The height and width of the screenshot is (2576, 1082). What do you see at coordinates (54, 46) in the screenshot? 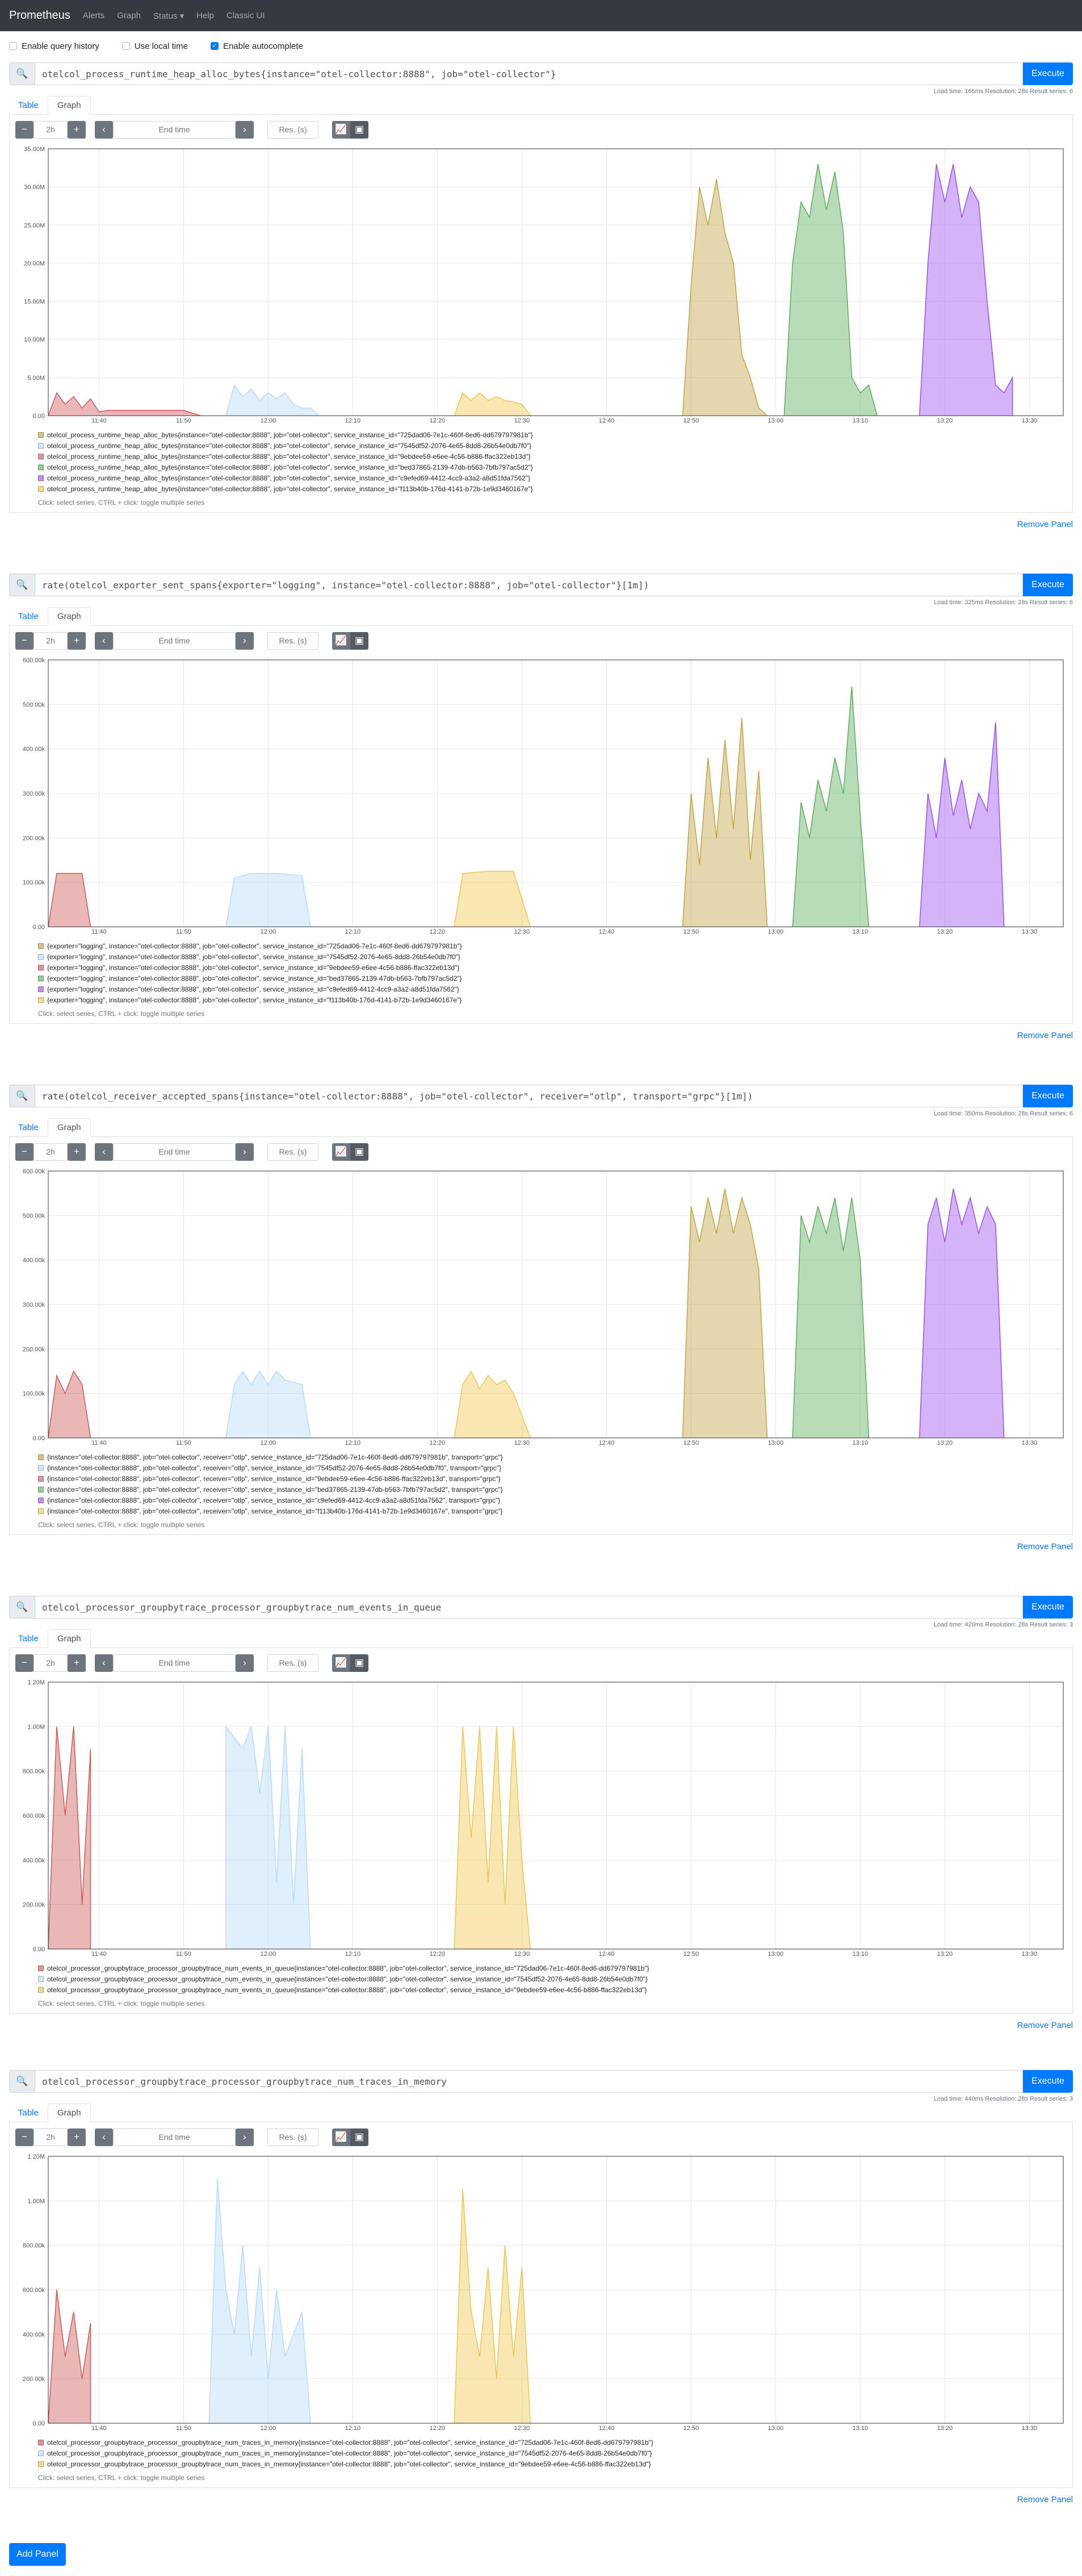
I see `query-history-option: Enable query history` at bounding box center [54, 46].